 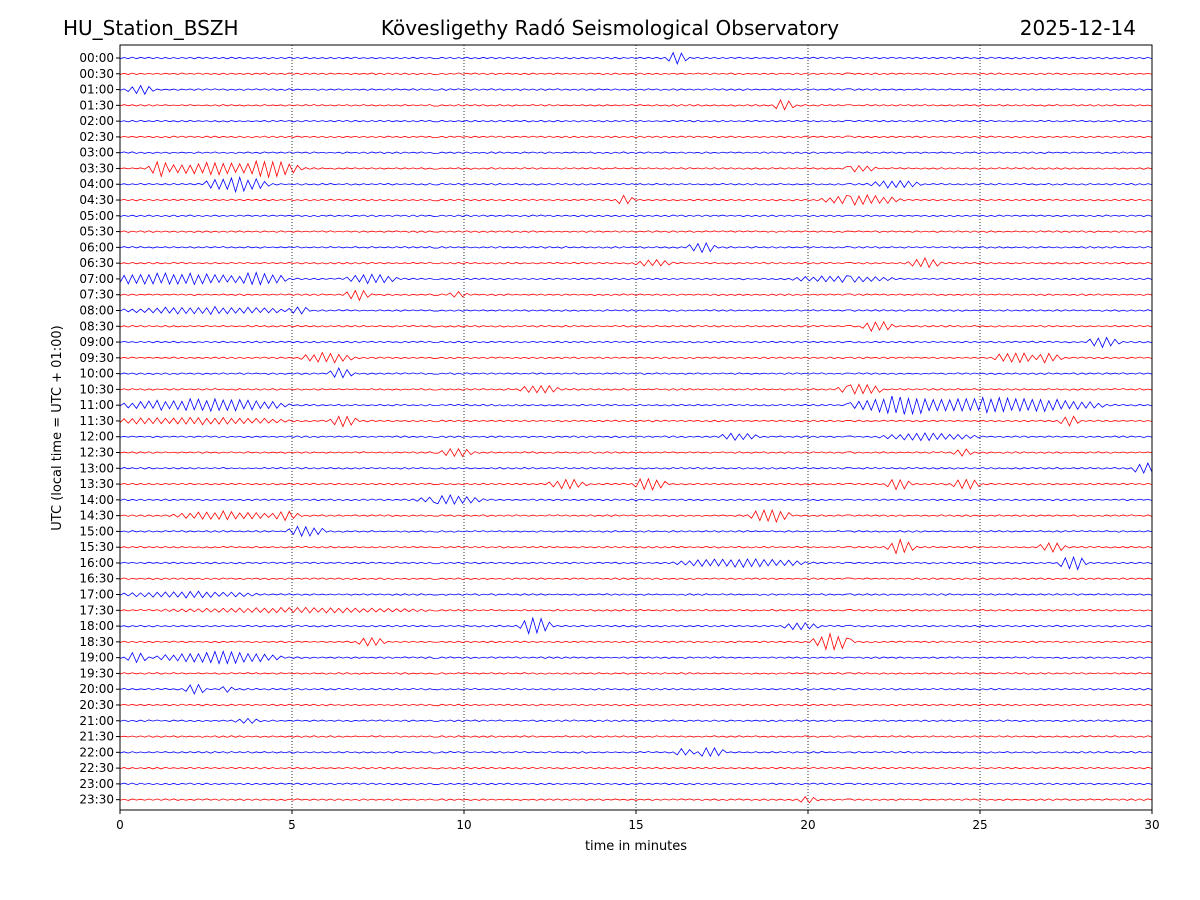 What do you see at coordinates (96, 58) in the screenshot?
I see `y-tick-label: 00:00` at bounding box center [96, 58].